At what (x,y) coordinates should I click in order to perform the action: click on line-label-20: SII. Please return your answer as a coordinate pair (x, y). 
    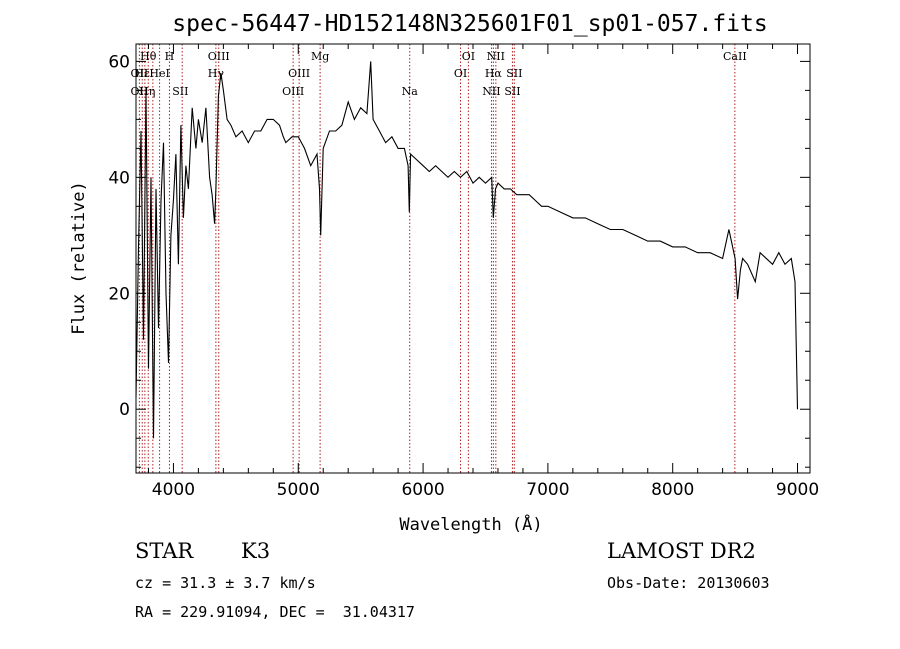
    Looking at the image, I should click on (512, 91).